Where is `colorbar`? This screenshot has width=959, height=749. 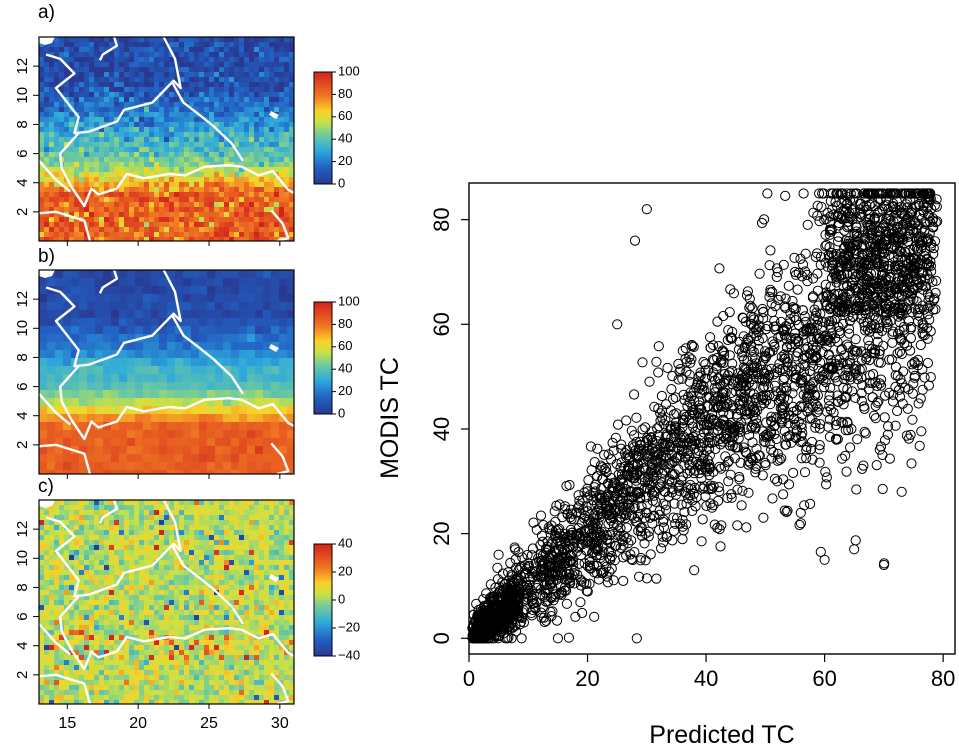
colorbar is located at coordinates (323, 600).